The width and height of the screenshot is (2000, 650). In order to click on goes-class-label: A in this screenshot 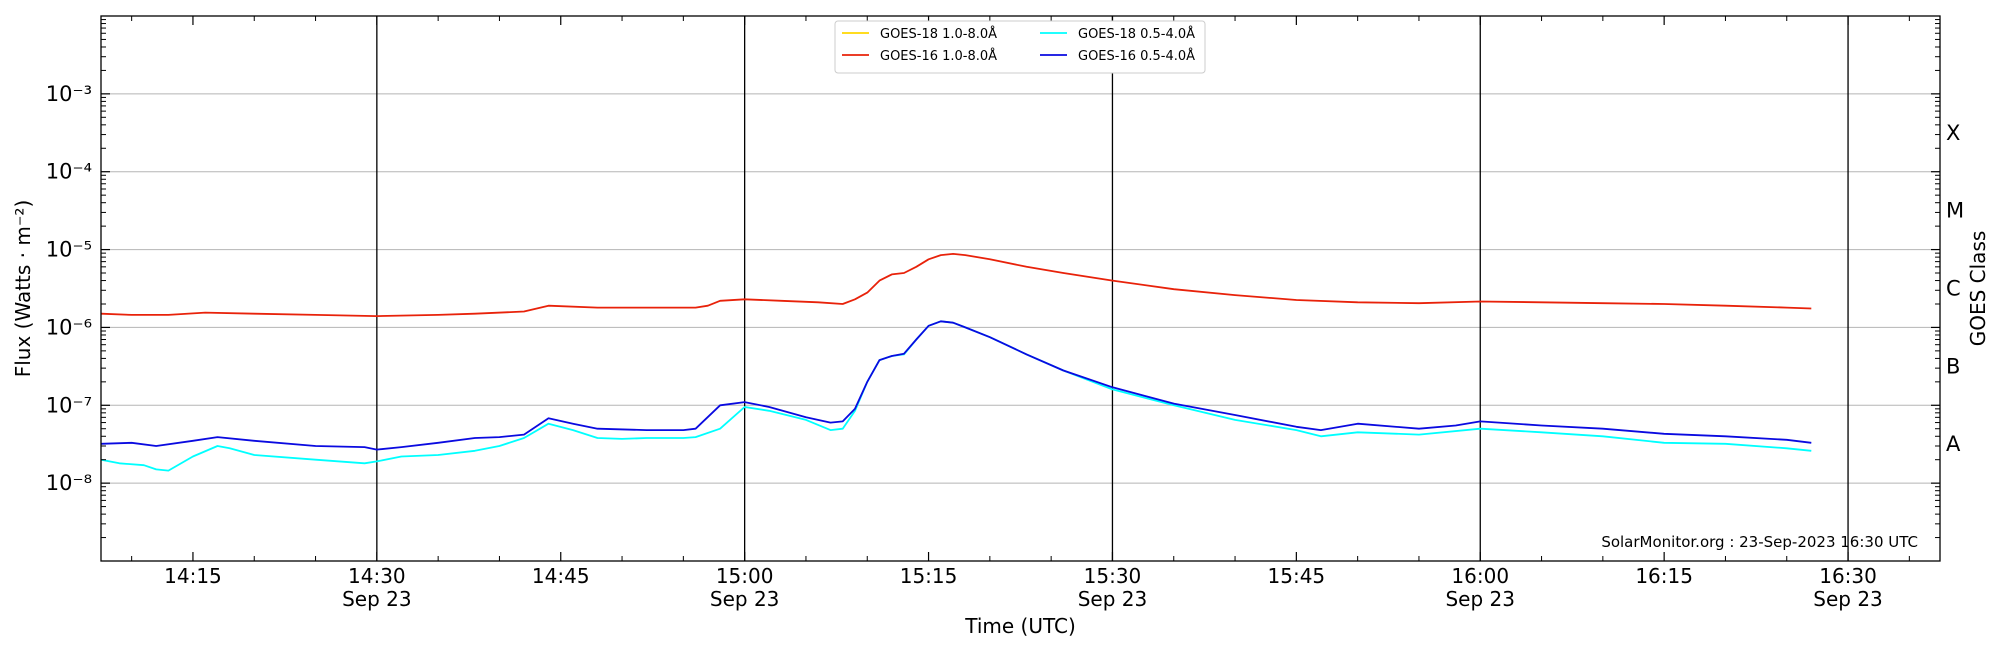, I will do `click(1953, 444)`.